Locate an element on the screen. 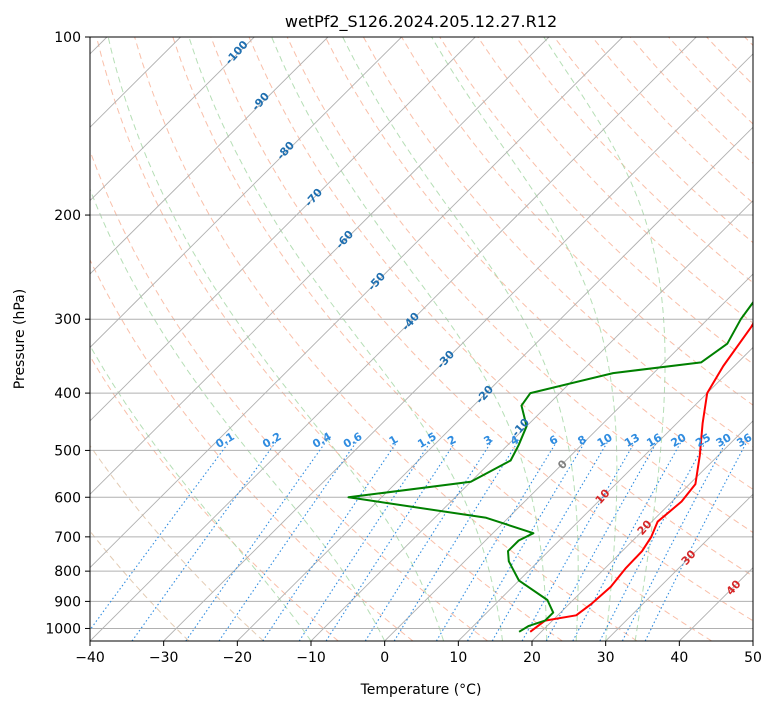 The image size is (775, 708). y-axis-label: Pressure (hPa) is located at coordinates (20, 339).